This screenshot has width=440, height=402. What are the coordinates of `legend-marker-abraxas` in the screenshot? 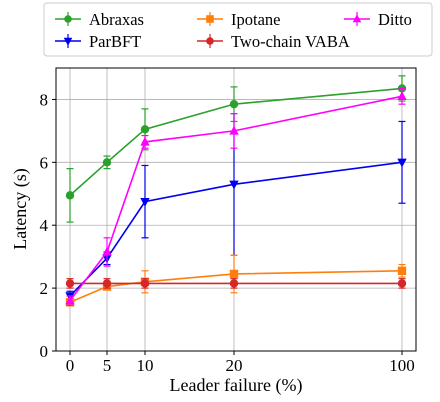 It's located at (68, 19).